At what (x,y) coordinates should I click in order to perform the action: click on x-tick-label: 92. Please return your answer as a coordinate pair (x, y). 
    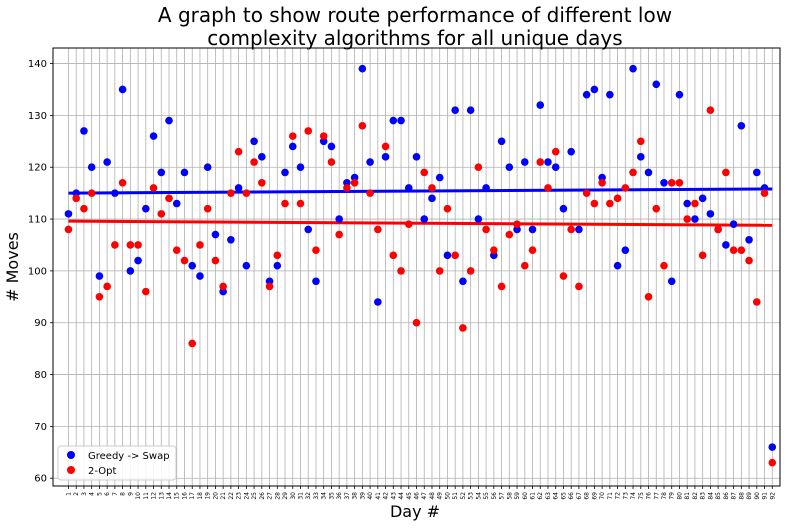
    Looking at the image, I should click on (772, 496).